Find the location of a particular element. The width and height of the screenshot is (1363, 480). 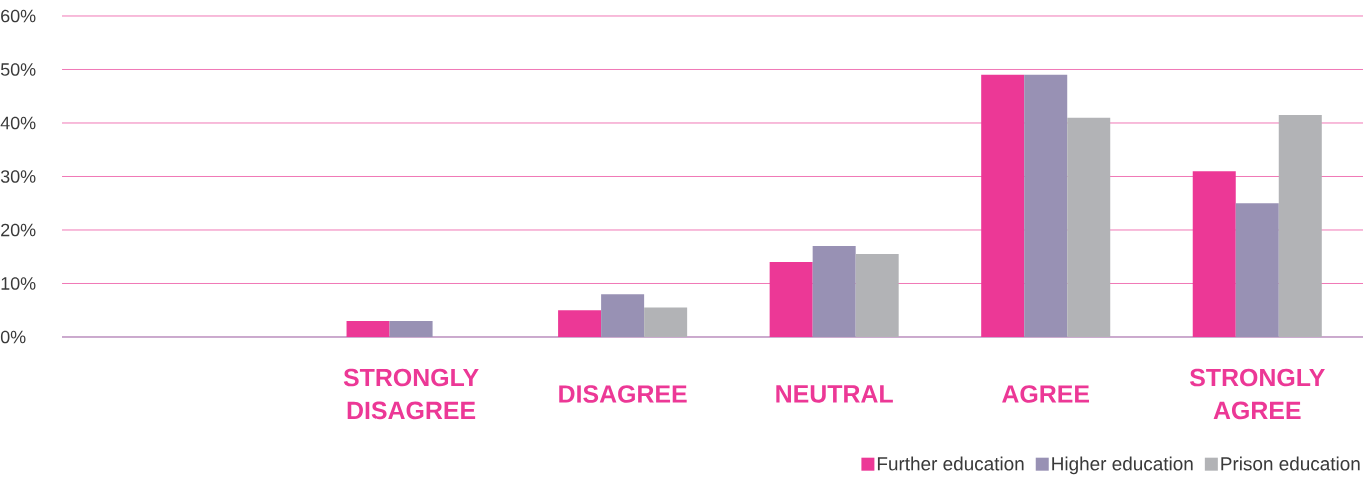

x-tick-label: NEUTRAL is located at coordinates (834, 394).